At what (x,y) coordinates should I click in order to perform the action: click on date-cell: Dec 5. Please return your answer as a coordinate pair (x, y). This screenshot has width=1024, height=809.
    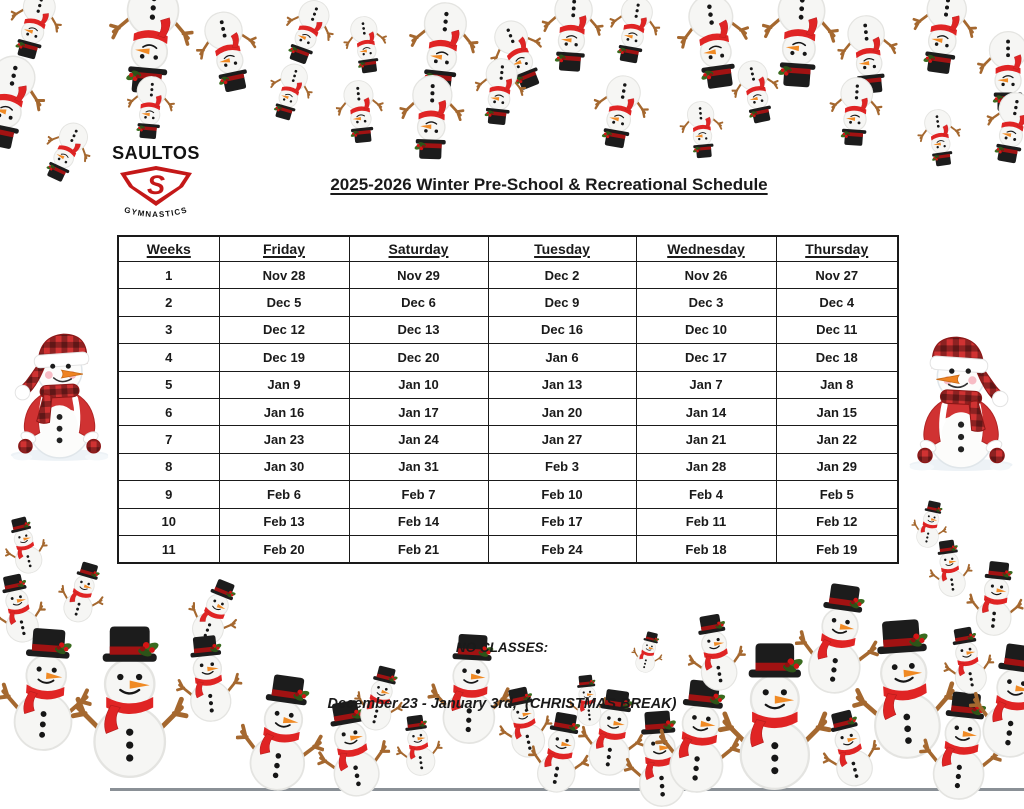
    Looking at the image, I should click on (284, 302).